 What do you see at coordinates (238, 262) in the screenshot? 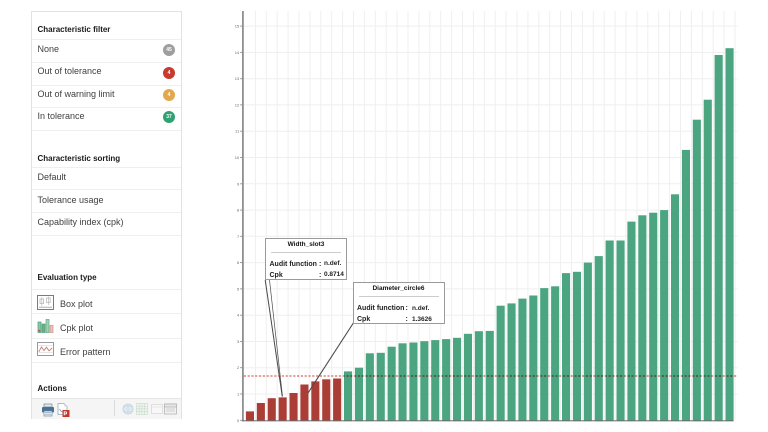
I see `svg-text: 6` at bounding box center [238, 262].